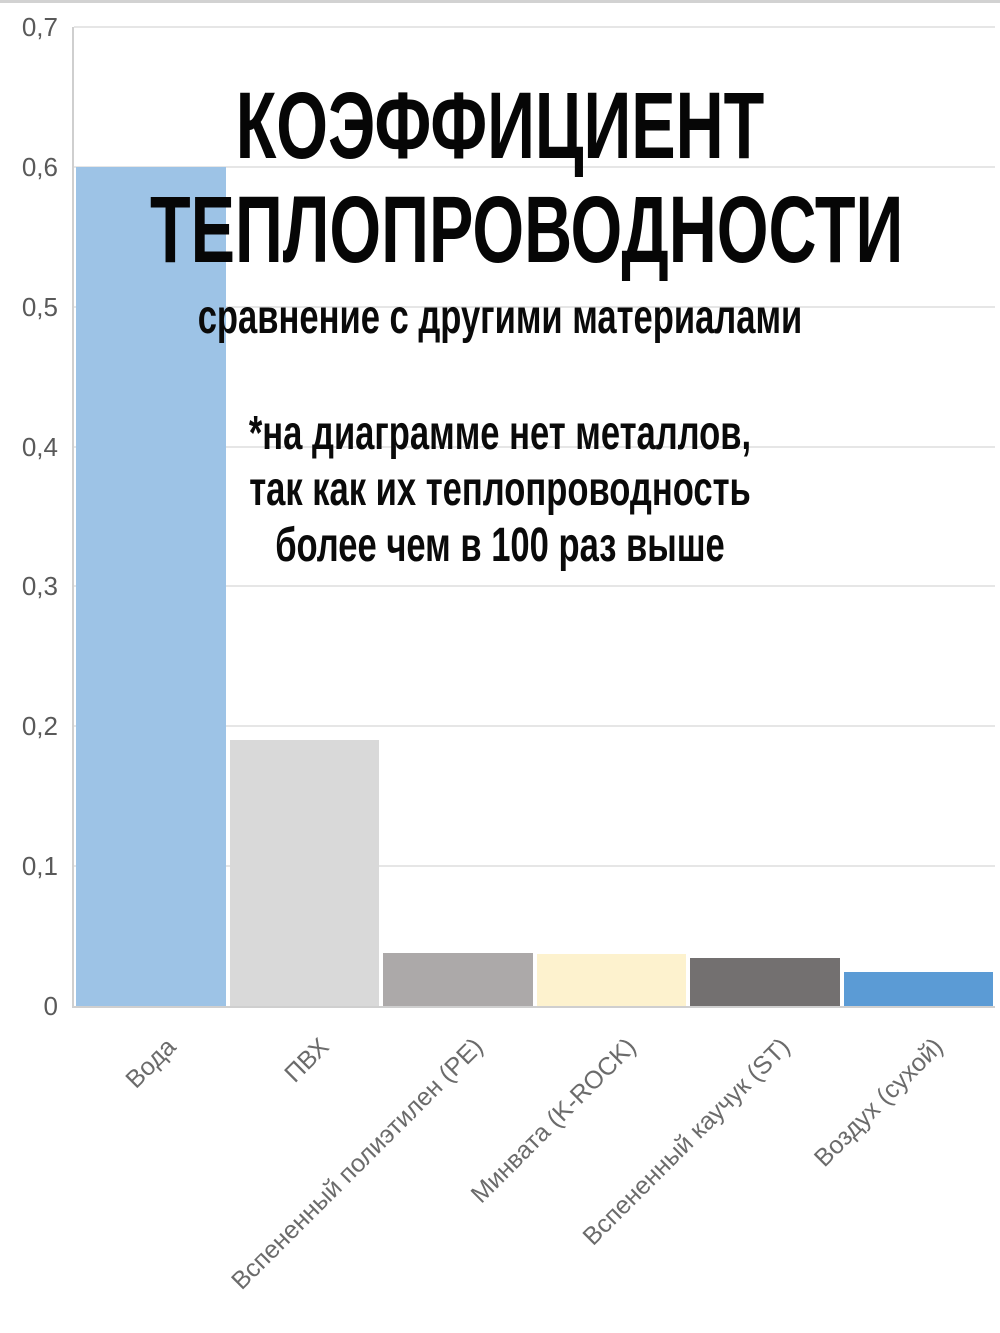  I want to click on chart-title: КОЭФФИЦИЕНТ ТЕПЛОПРОВОДНОСТИ, so click(527, 178).